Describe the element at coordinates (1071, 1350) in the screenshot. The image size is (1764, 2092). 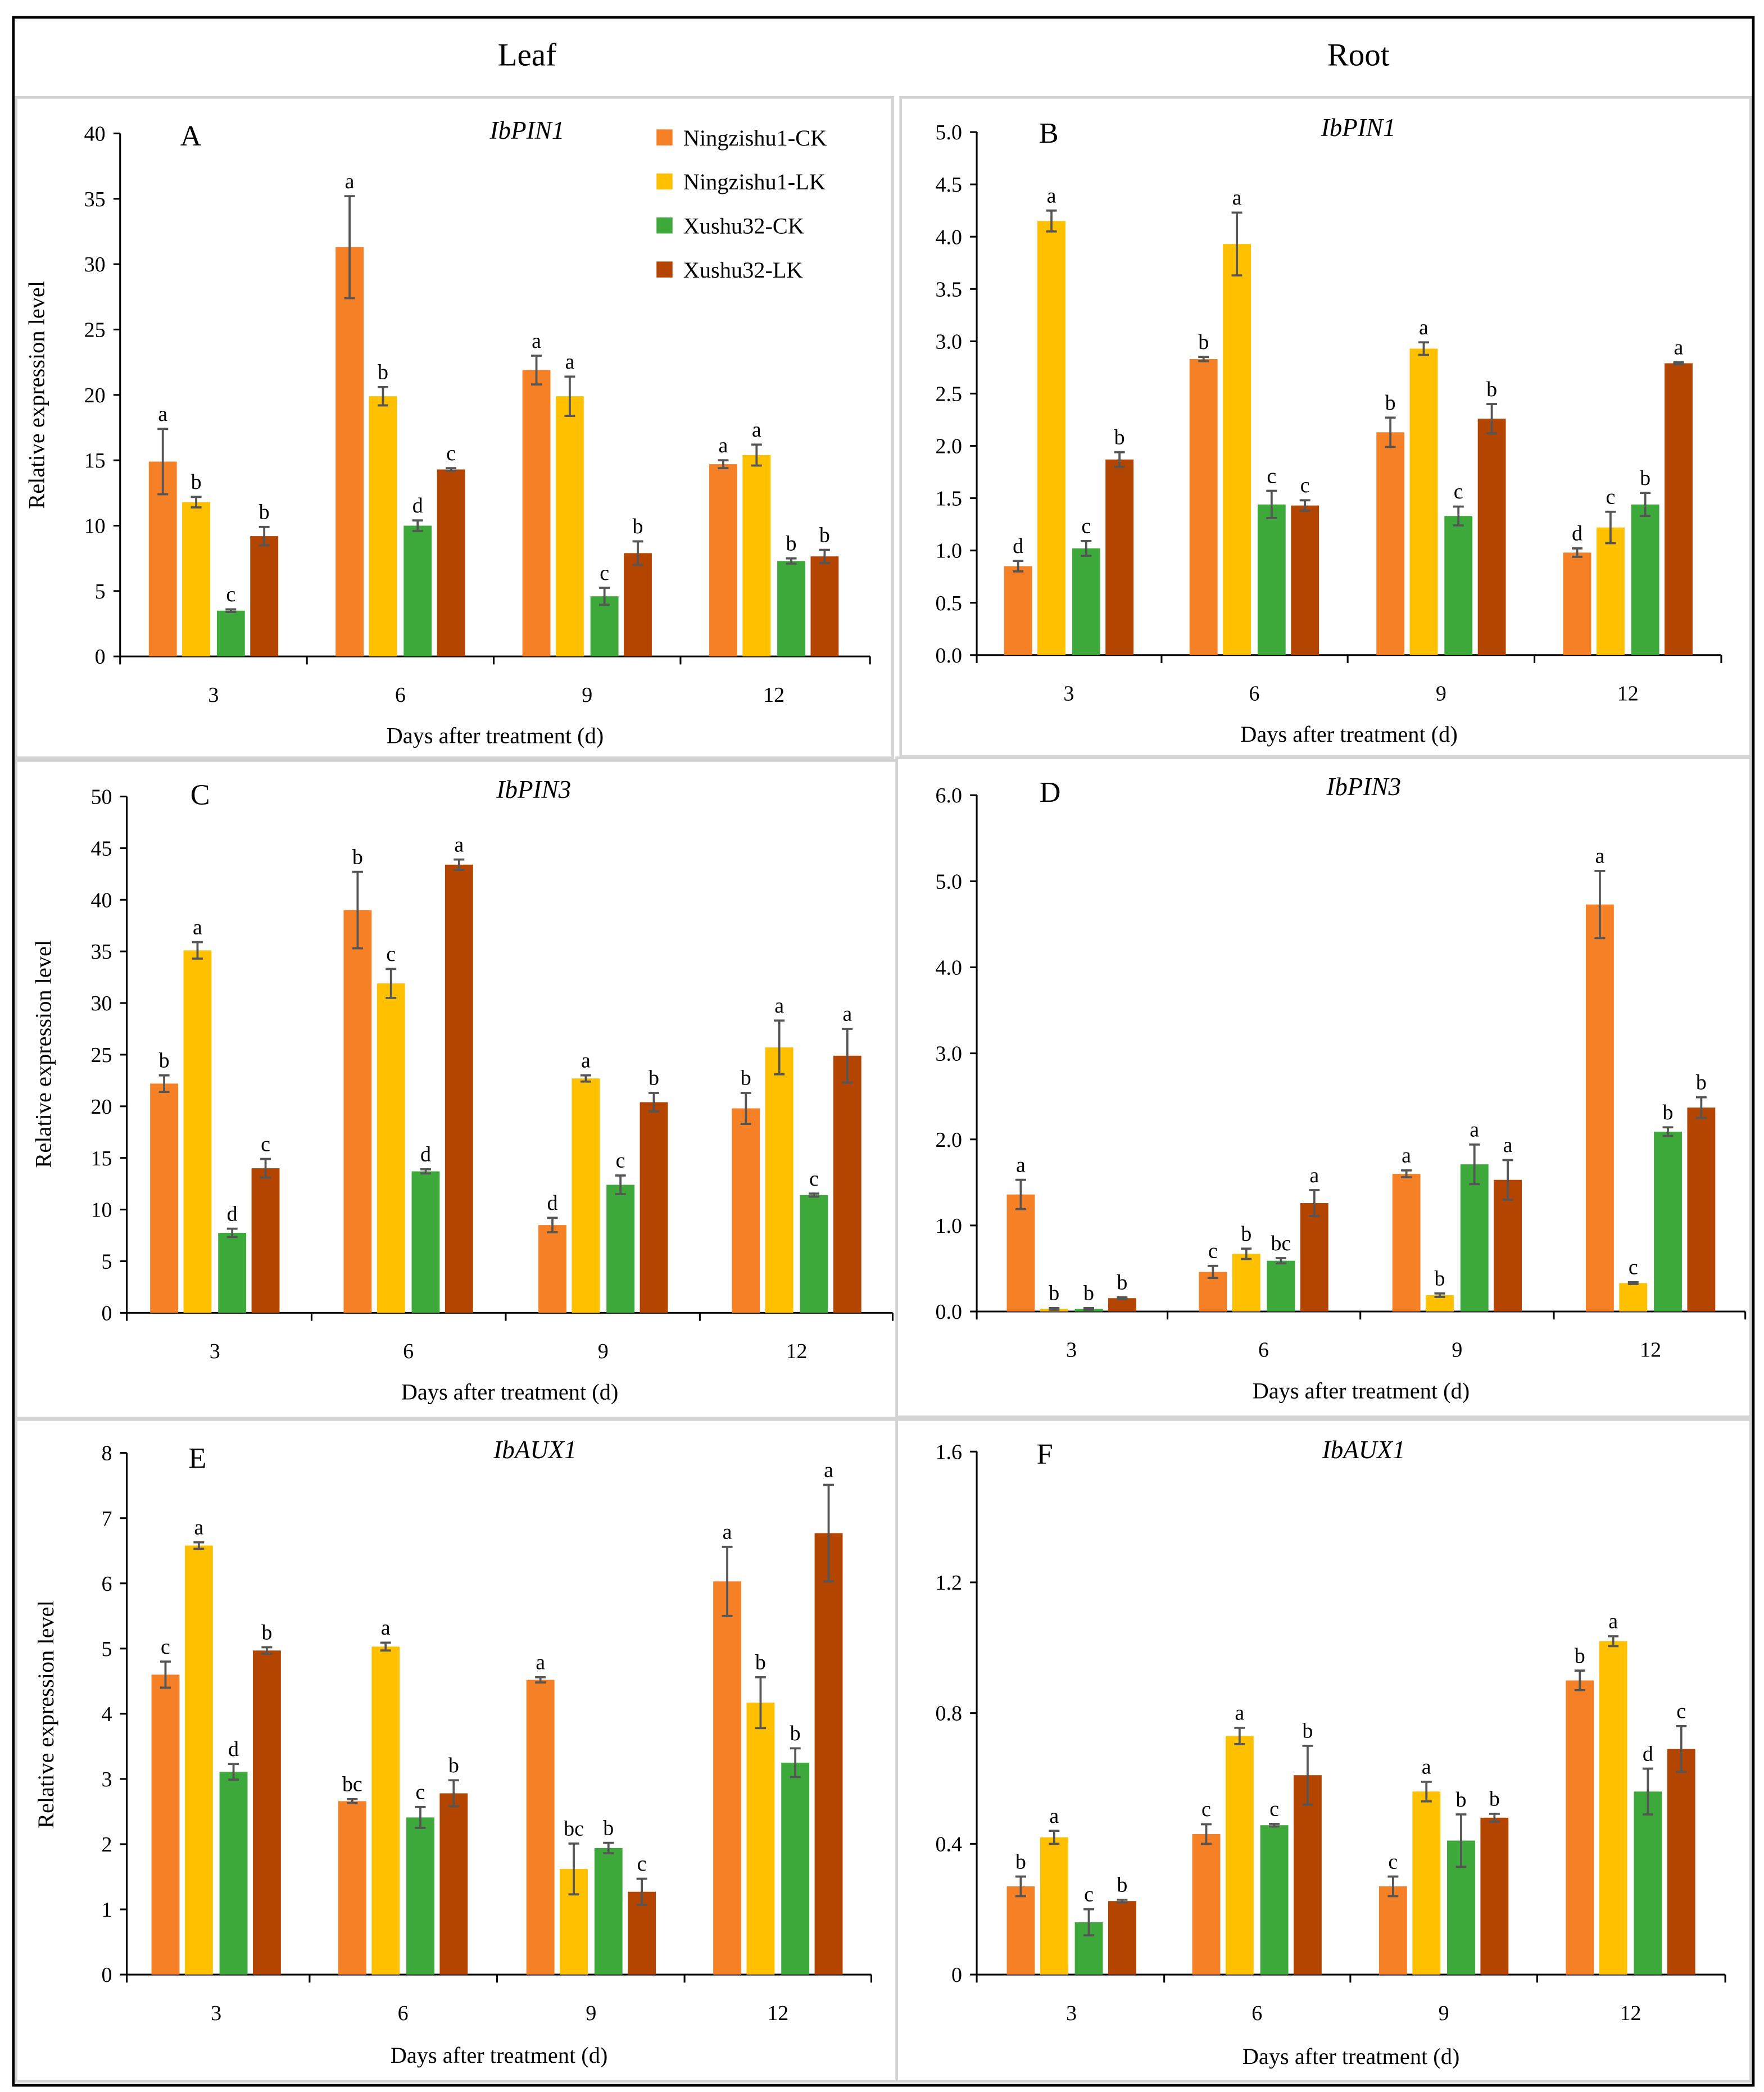
I see `x-tick-label: 3` at that location.